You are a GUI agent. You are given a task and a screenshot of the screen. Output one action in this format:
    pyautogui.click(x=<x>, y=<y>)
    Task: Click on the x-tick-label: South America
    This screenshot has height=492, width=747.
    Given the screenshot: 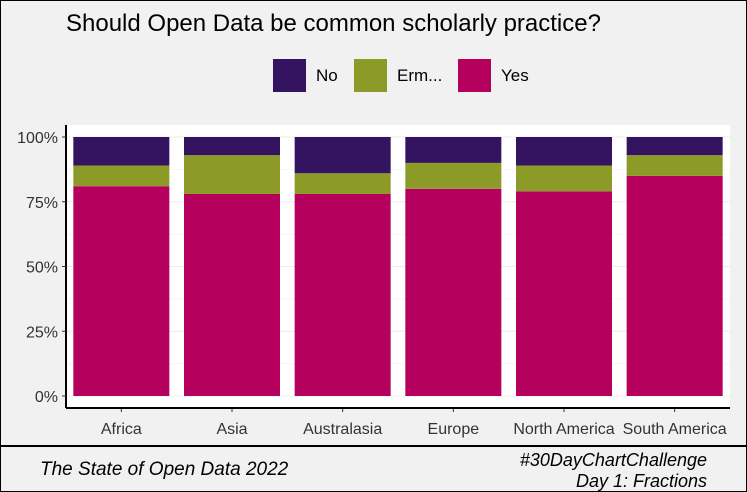 What is the action you would take?
    pyautogui.click(x=675, y=429)
    